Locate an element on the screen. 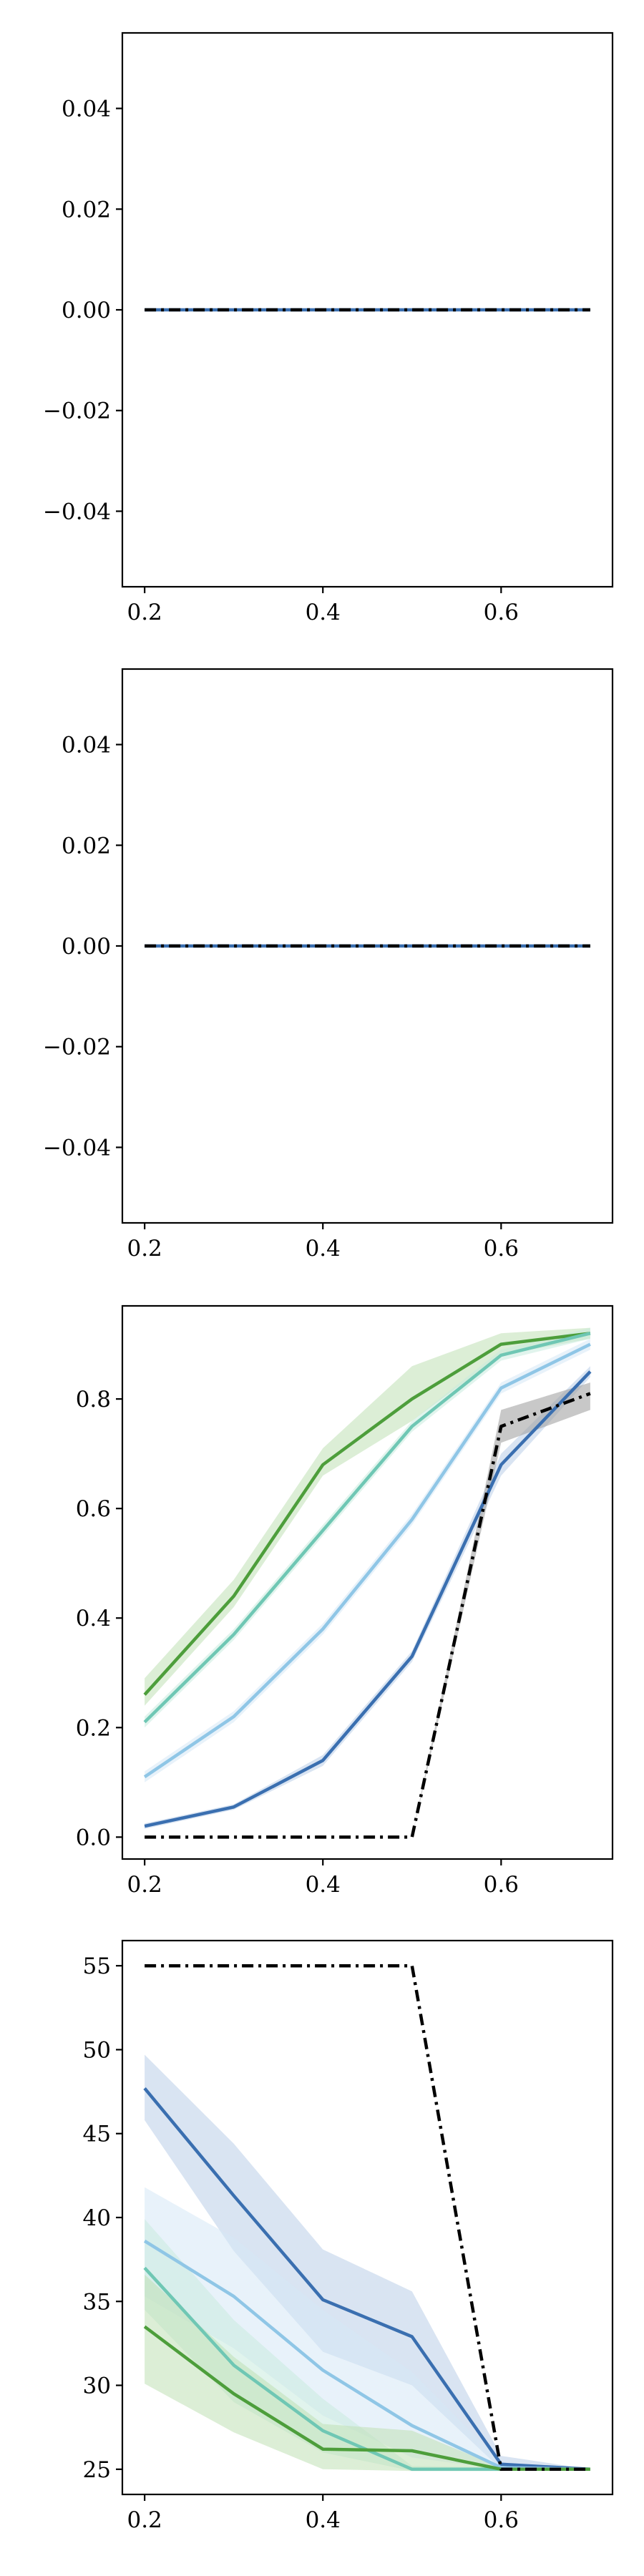  y-tick-label: 0.4 is located at coordinates (93, 1618).